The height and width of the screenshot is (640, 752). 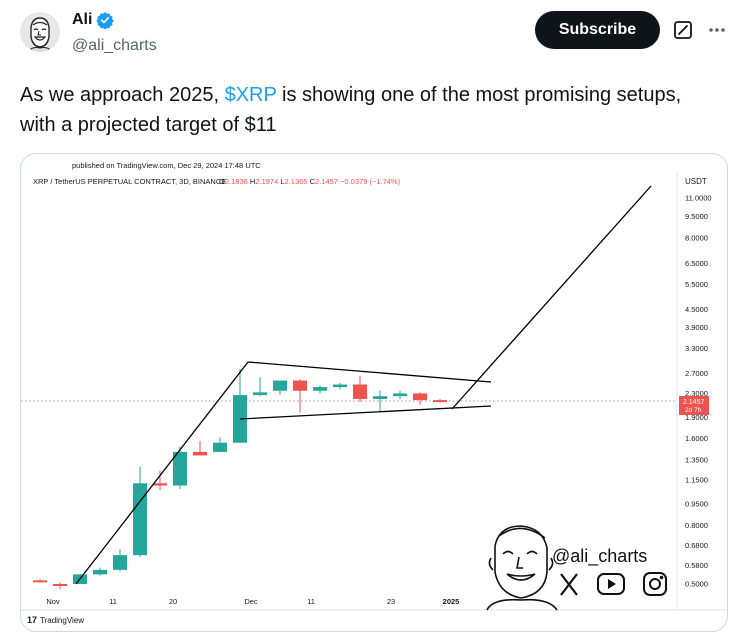 I want to click on tradingview-logo-icon: 17, so click(x=32, y=620).